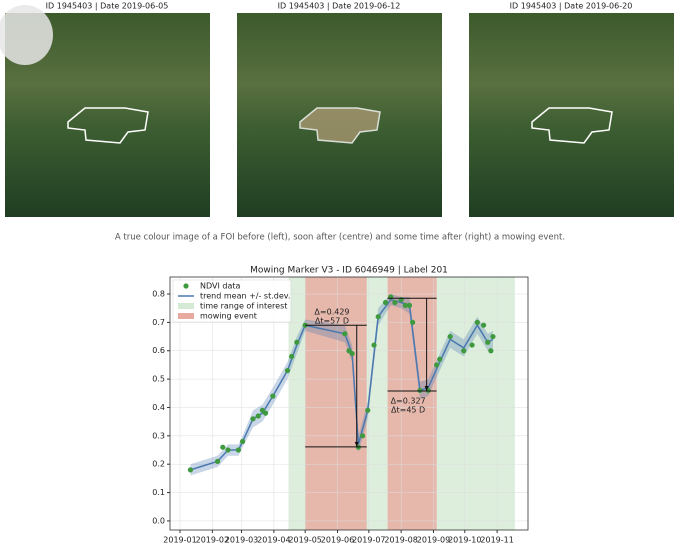  Describe the element at coordinates (158, 464) in the screenshot. I see `y-tick-label: 0.2` at that location.